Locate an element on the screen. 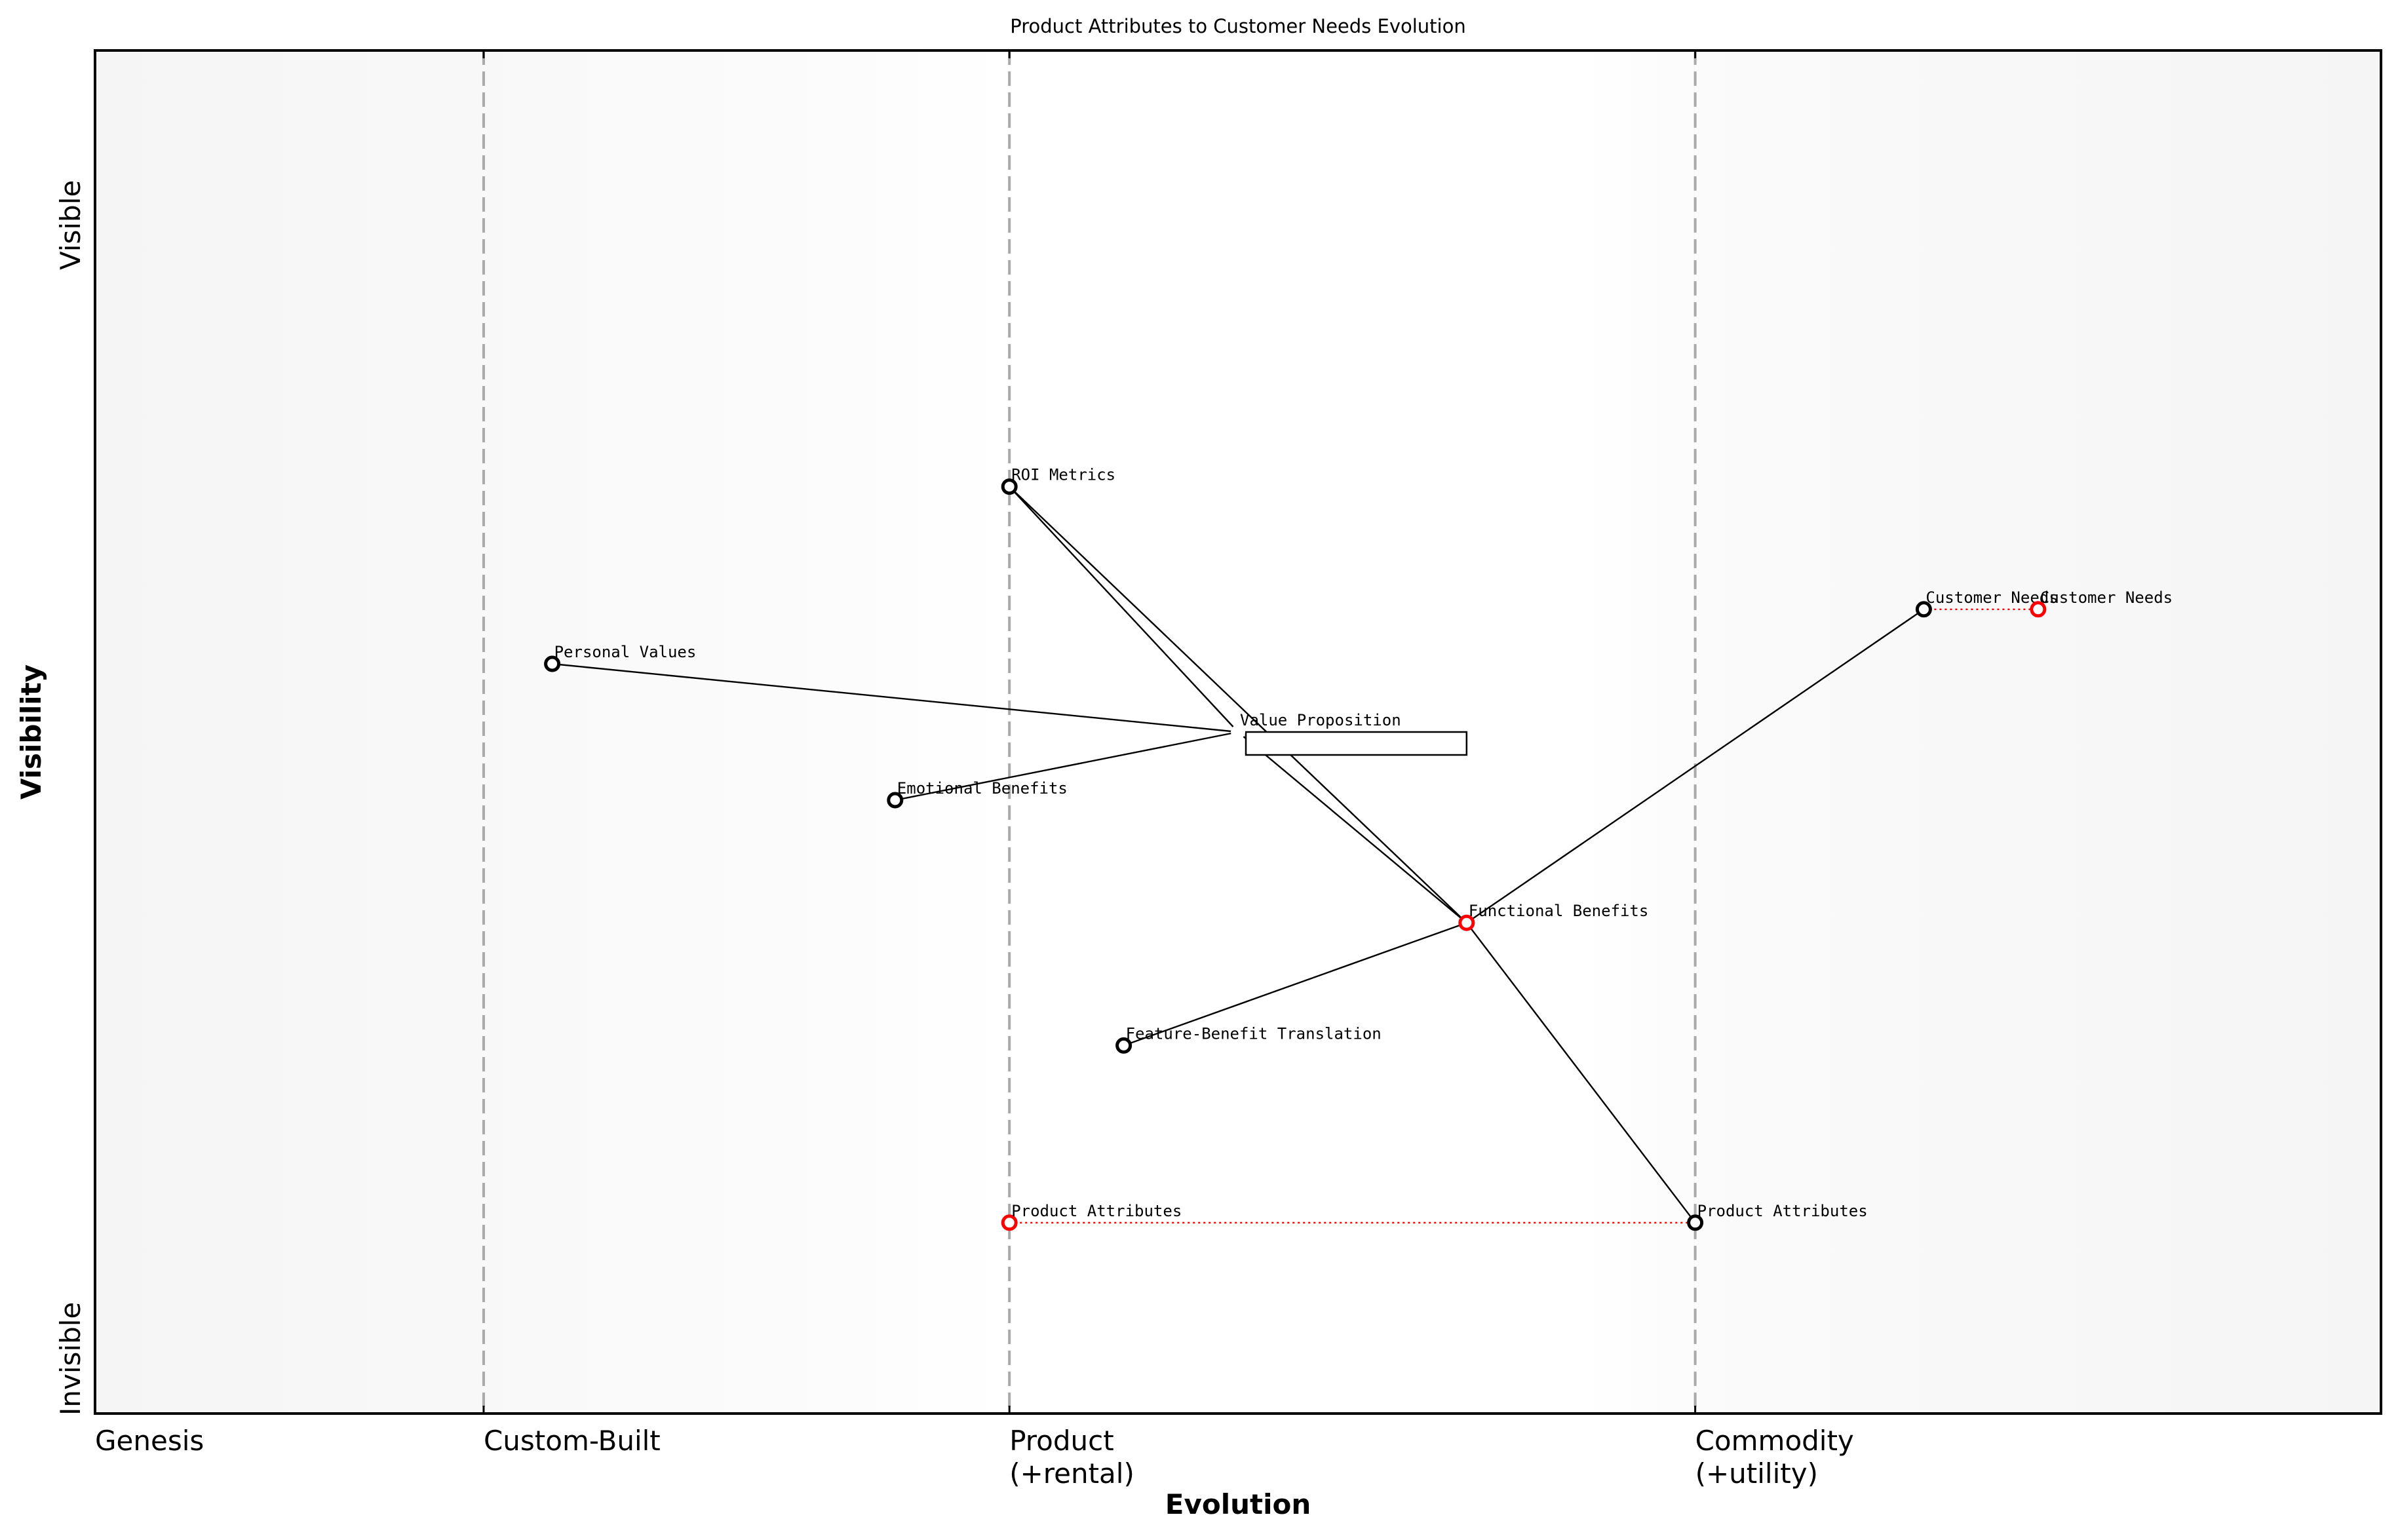 Image resolution: width=2400 pixels, height=1540 pixels. node-value_prop: Value Proposition is located at coordinates (1349, 733).